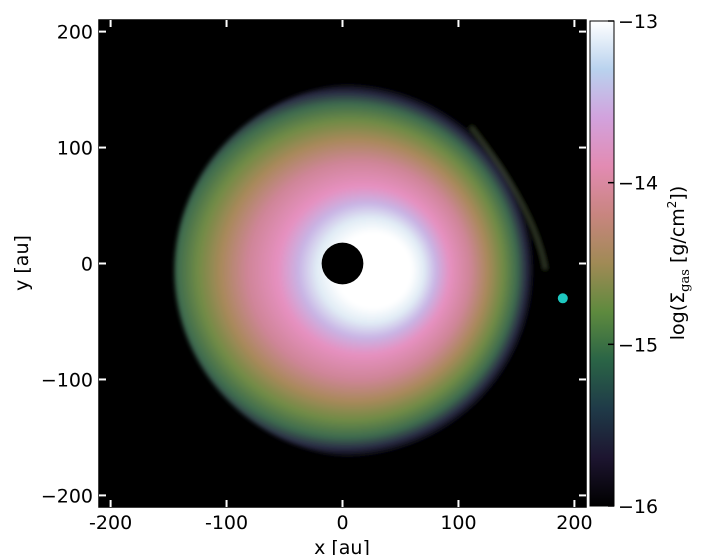  I want to click on companion-marker, so click(562, 298).